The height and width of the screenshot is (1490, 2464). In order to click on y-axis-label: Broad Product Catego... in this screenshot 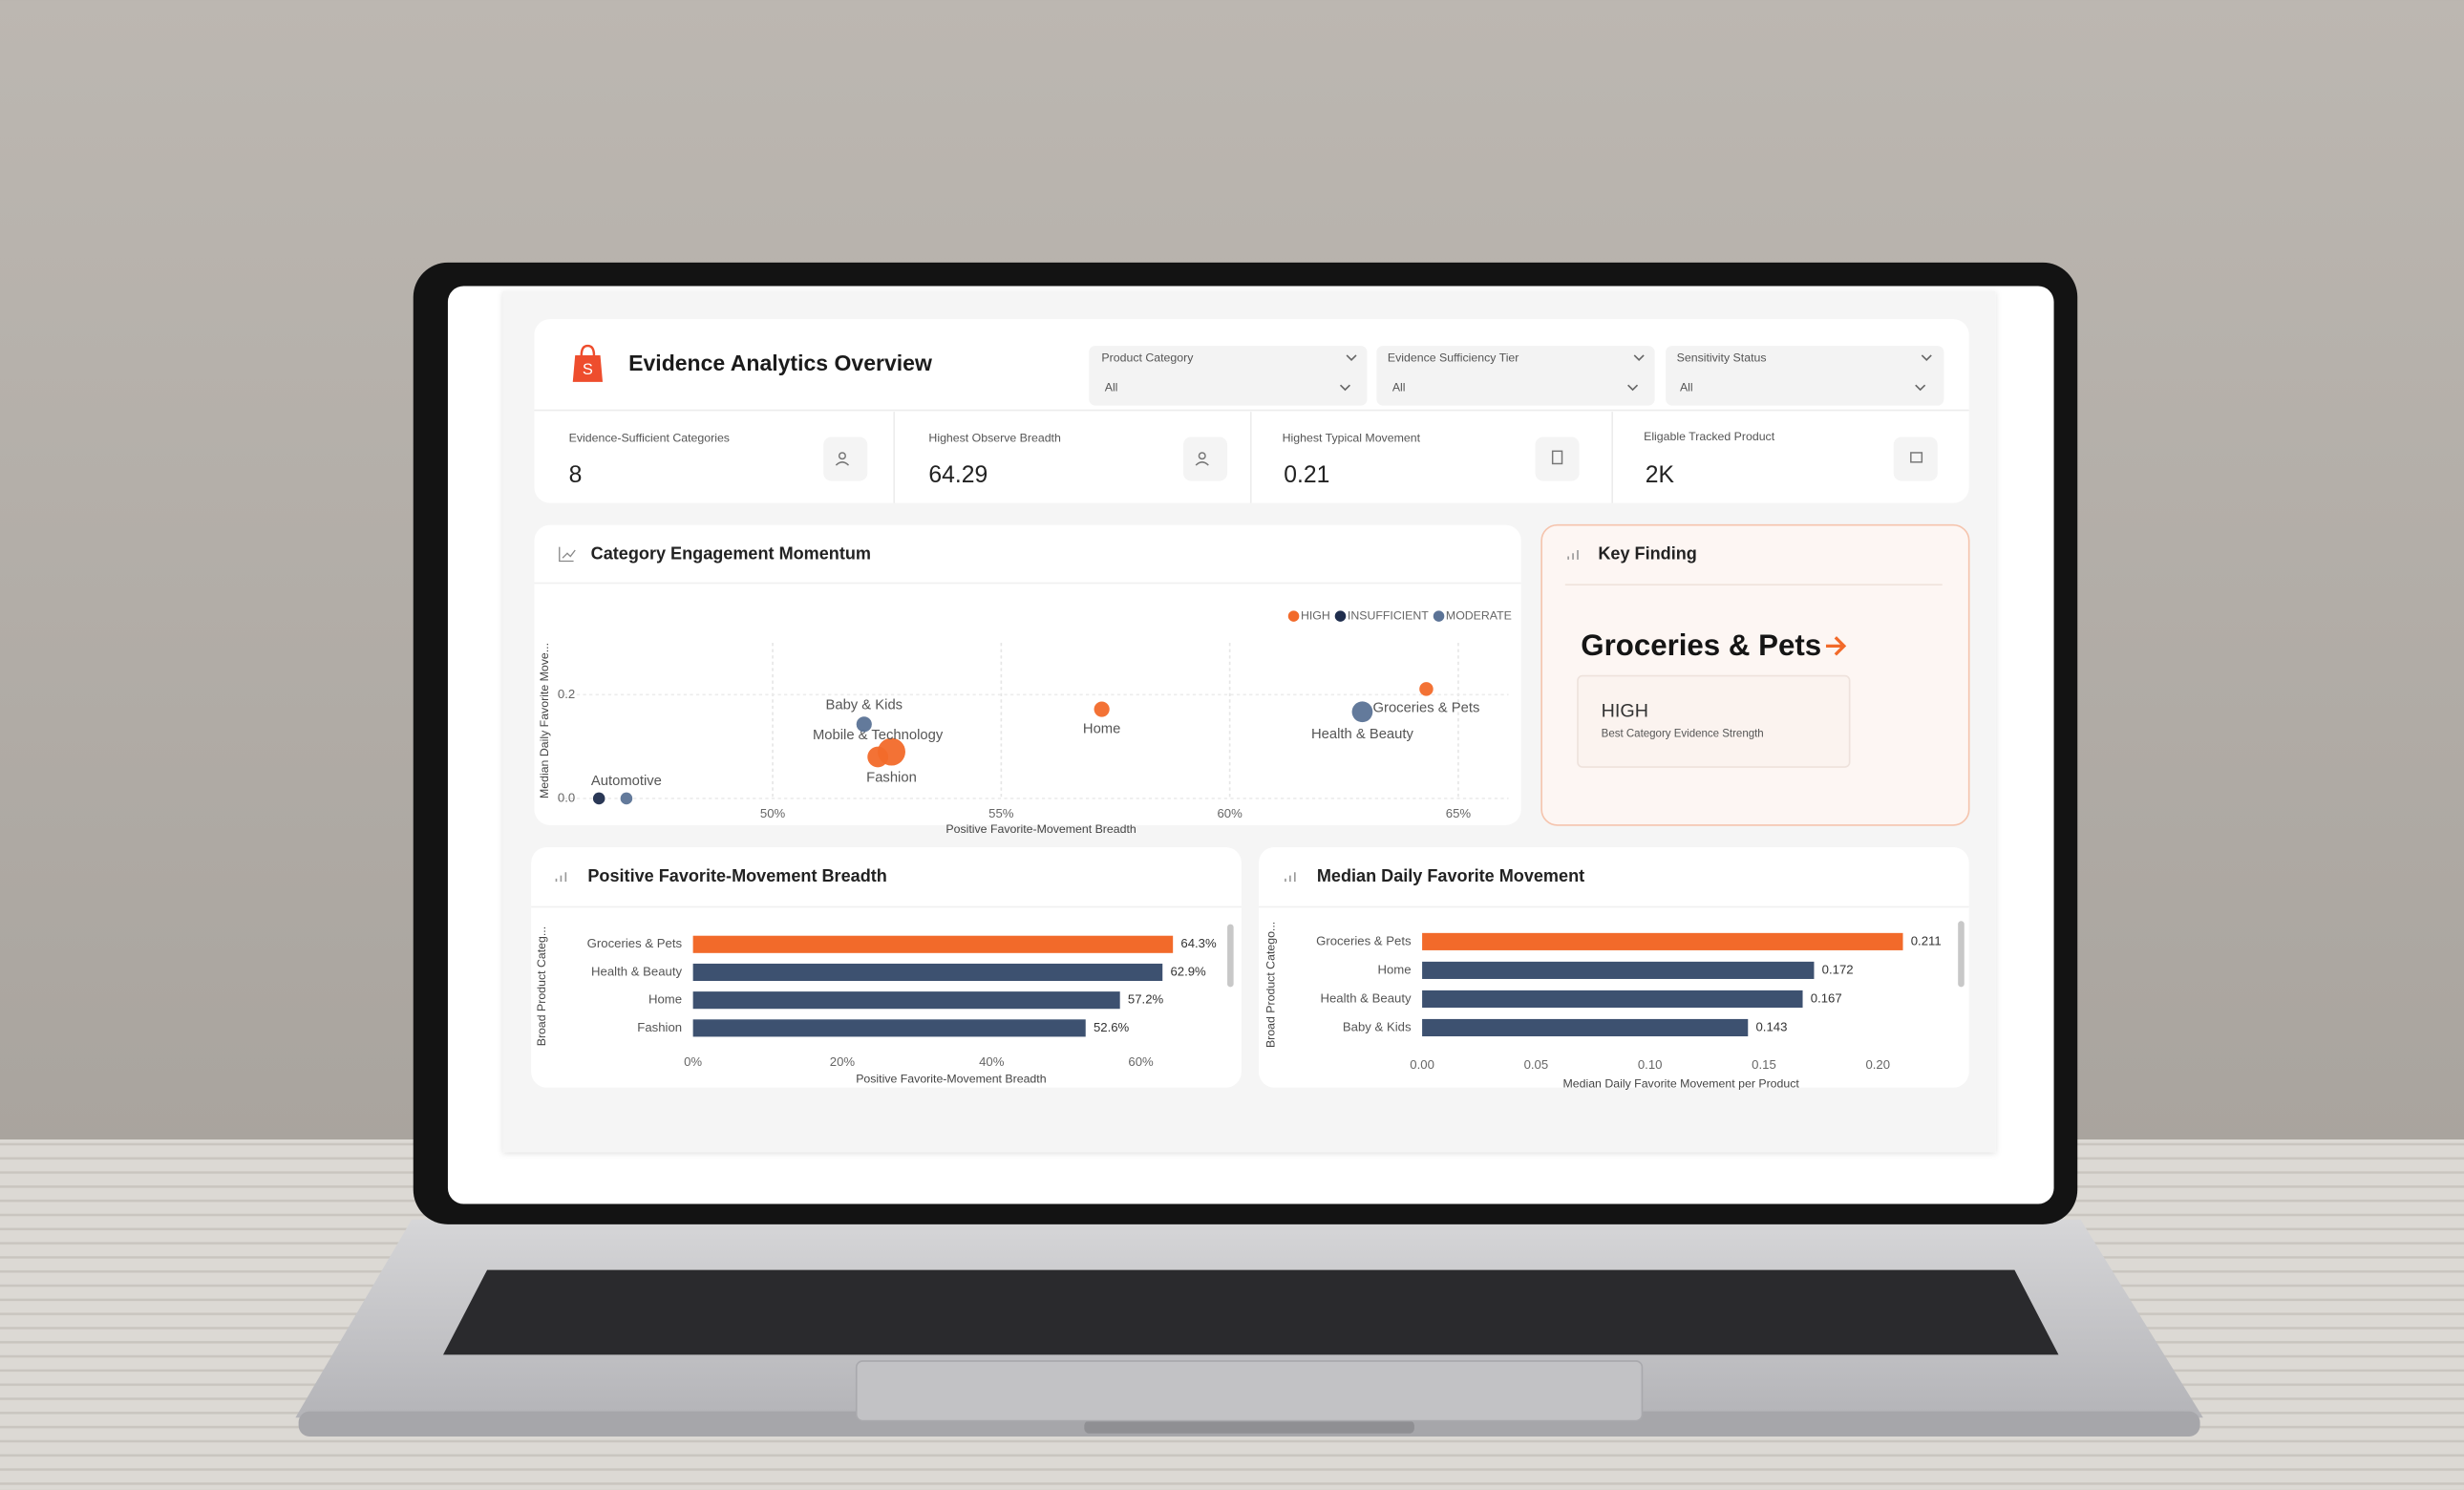, I will do `click(1270, 985)`.